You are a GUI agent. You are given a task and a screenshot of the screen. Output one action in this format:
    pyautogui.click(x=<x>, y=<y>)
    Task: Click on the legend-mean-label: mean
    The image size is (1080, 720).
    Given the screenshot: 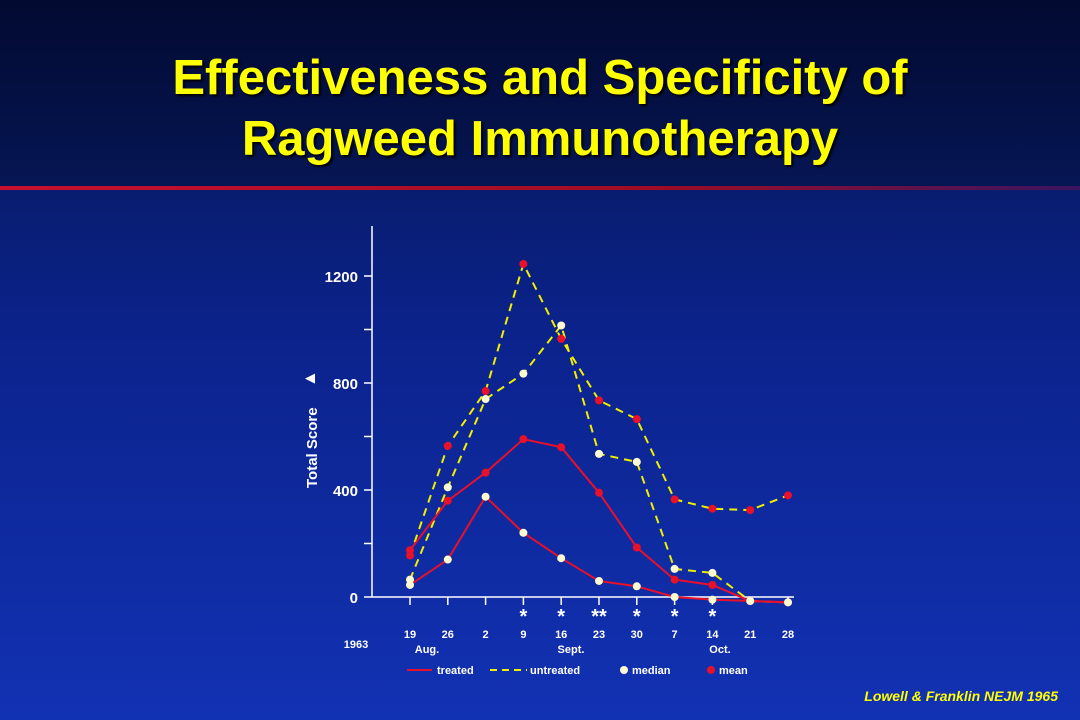 What is the action you would take?
    pyautogui.click(x=733, y=671)
    